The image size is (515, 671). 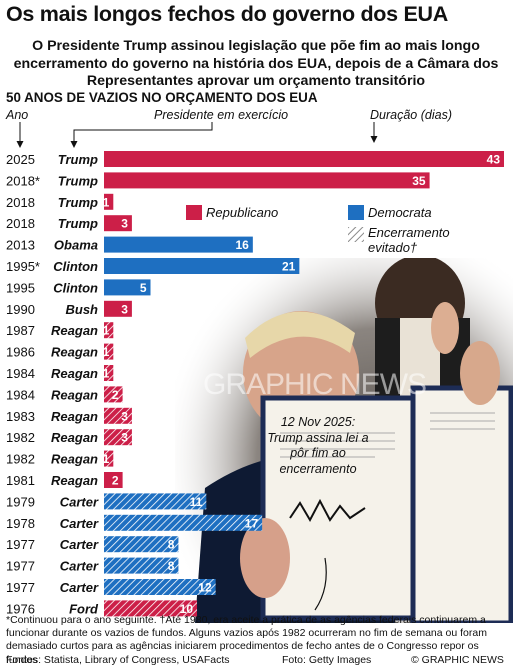 I want to click on column-header-year: Ano, so click(x=17, y=115).